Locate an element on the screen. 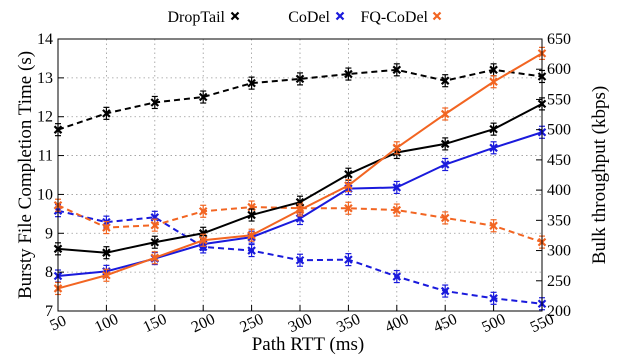  y2-tick-label: 300 is located at coordinates (559, 251).